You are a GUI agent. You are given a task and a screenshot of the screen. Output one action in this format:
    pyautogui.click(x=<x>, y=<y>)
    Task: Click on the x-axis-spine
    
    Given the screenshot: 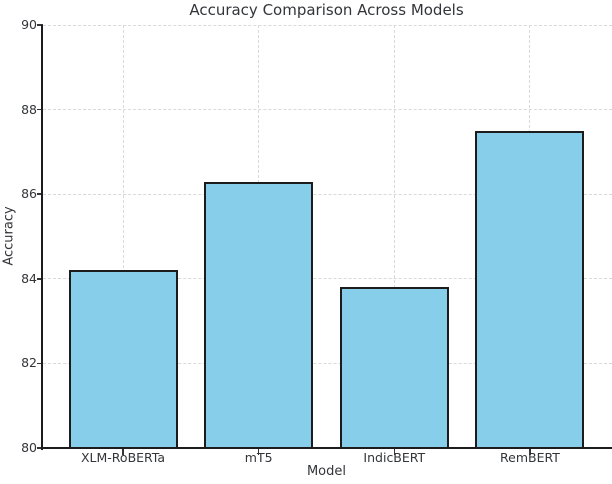 What is the action you would take?
    pyautogui.click(x=326, y=448)
    